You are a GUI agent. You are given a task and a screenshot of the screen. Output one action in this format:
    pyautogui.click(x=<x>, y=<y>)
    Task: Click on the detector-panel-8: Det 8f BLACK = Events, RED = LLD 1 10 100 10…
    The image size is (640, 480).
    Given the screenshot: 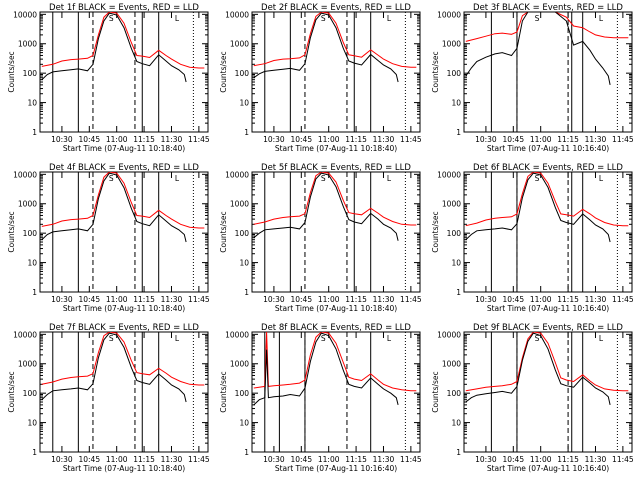 What is the action you would take?
    pyautogui.click(x=320, y=398)
    